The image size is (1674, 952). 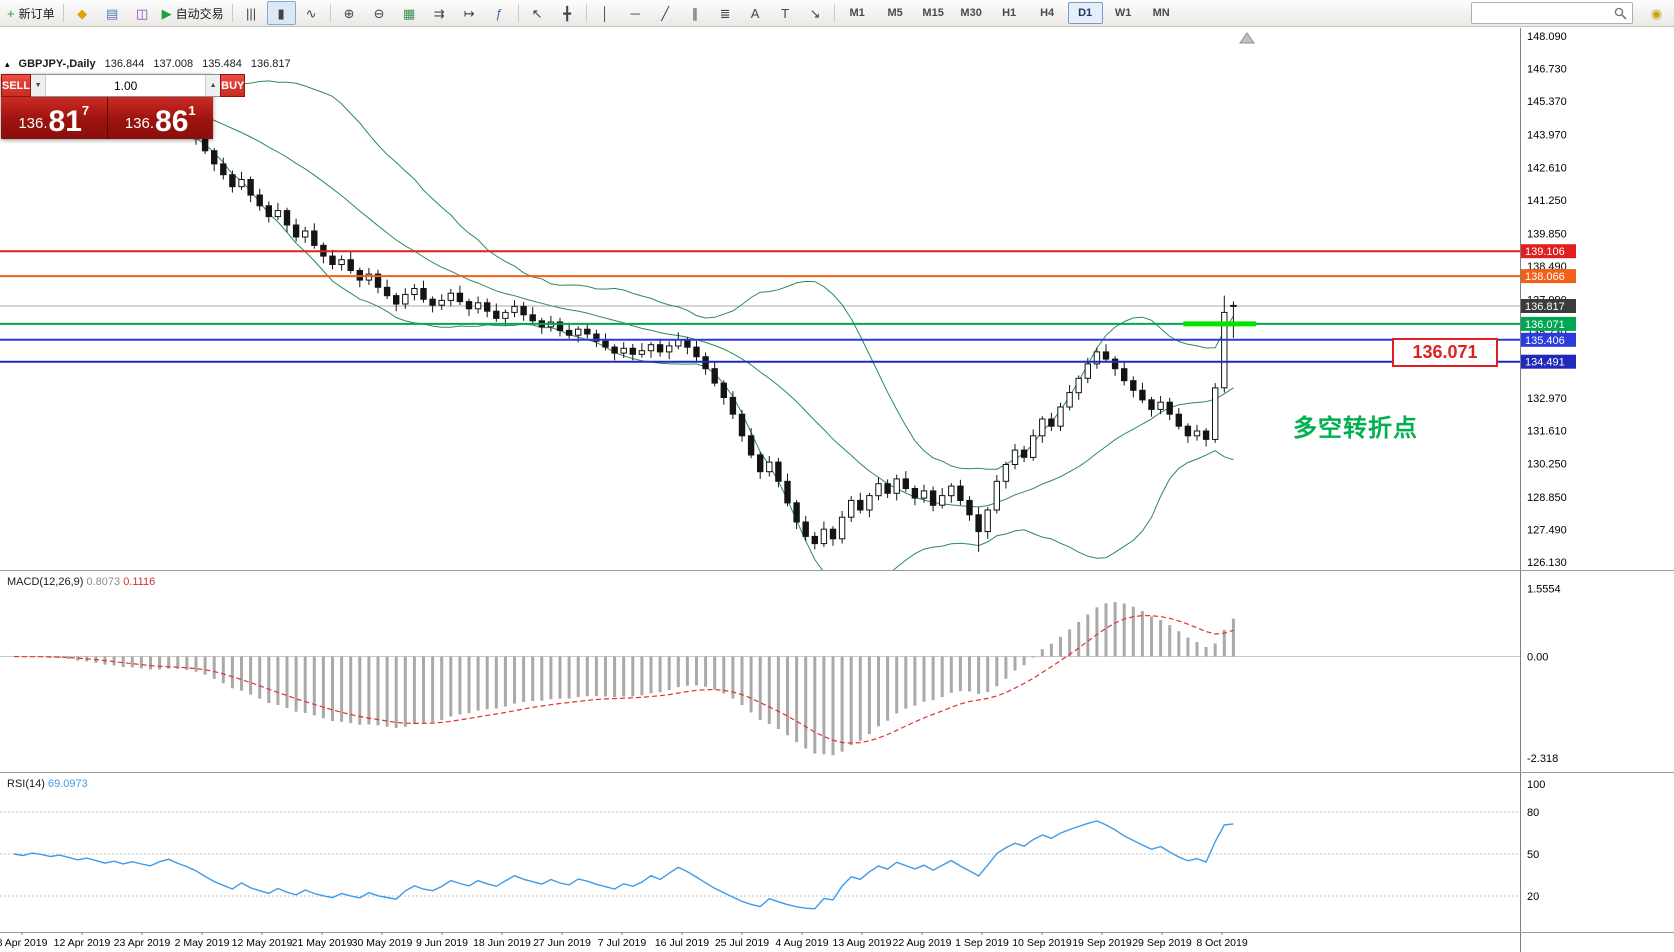 I want to click on charts-button: ◆, so click(x=82, y=13).